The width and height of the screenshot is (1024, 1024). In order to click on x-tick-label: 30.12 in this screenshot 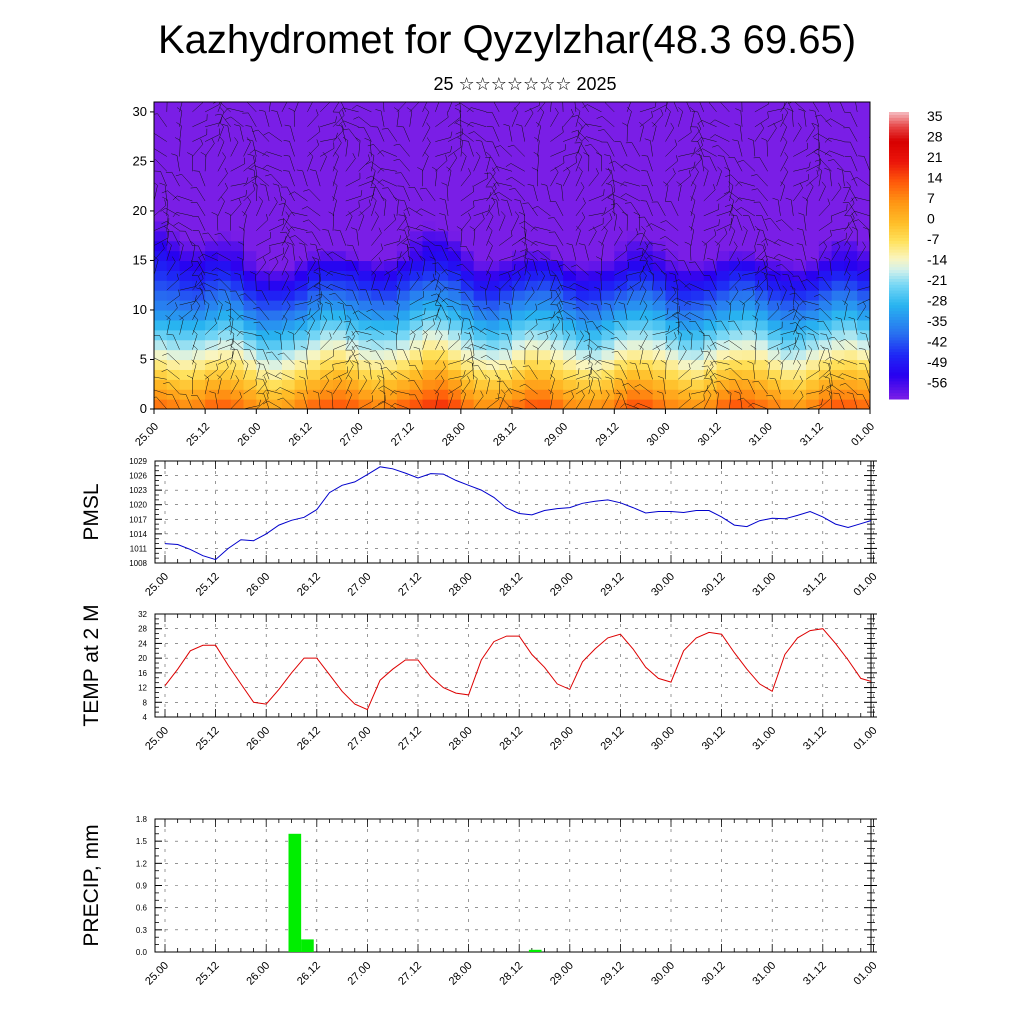, I will do `click(714, 974)`.